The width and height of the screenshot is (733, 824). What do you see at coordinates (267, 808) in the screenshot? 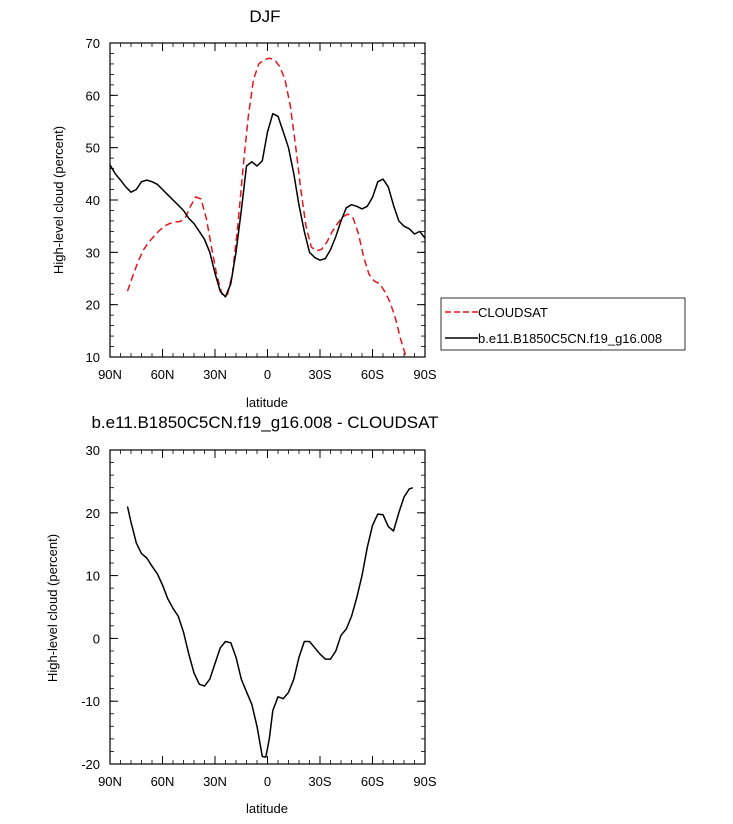
I see `bottom-chart-xlabel: latitude` at bounding box center [267, 808].